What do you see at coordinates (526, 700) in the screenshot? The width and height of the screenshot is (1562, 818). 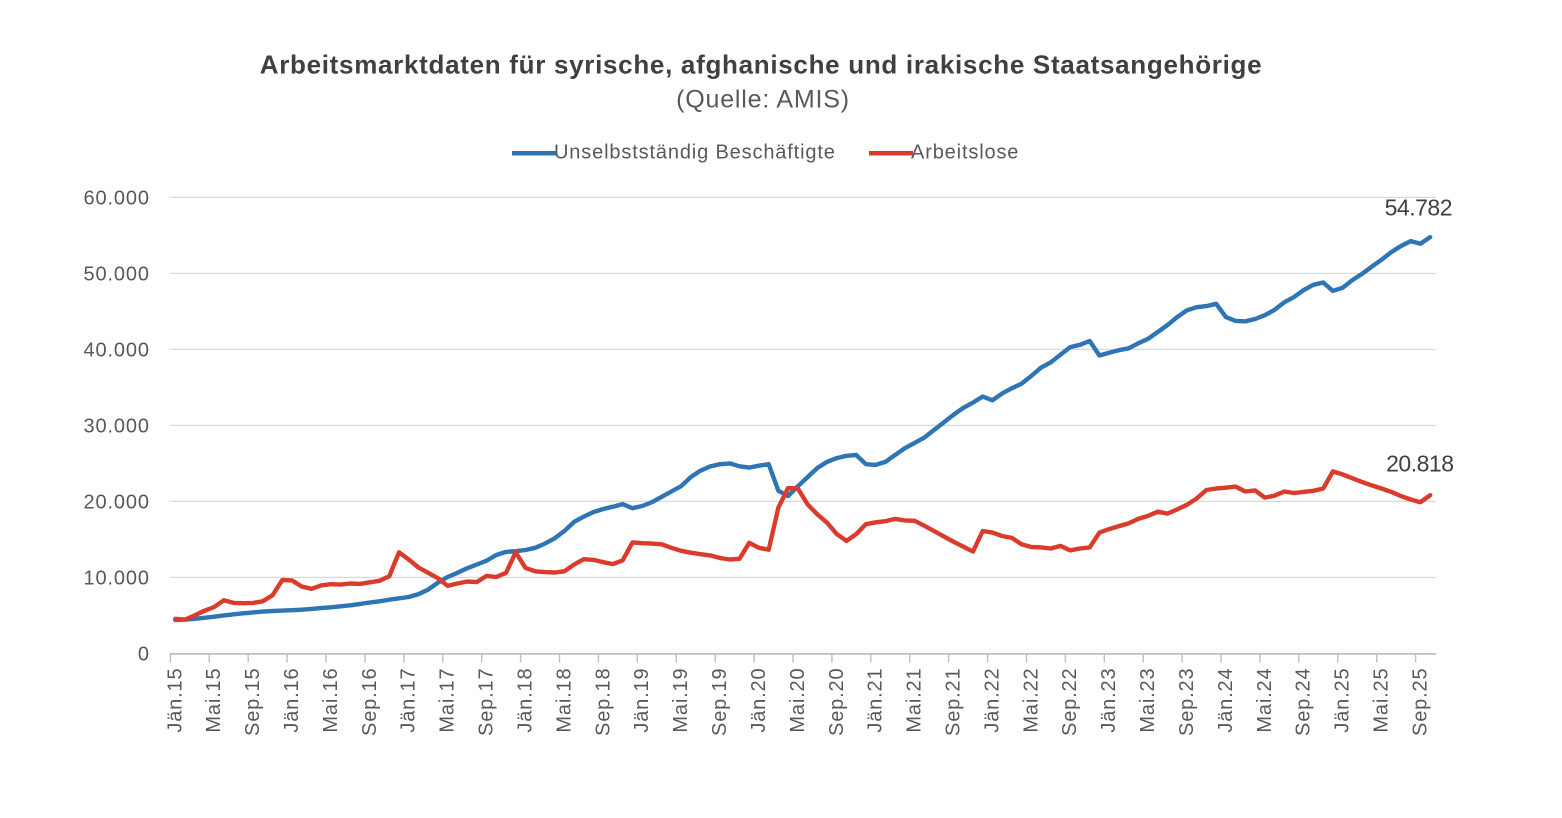 I see `svg-text: Jän.18` at bounding box center [526, 700].